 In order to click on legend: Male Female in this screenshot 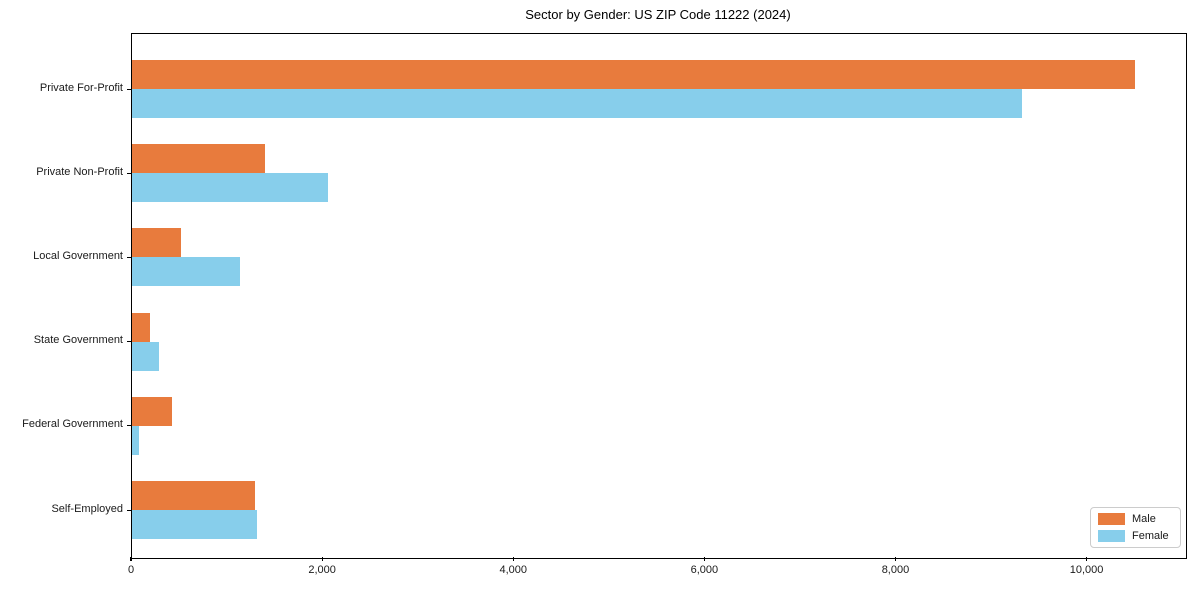, I will do `click(1135, 527)`.